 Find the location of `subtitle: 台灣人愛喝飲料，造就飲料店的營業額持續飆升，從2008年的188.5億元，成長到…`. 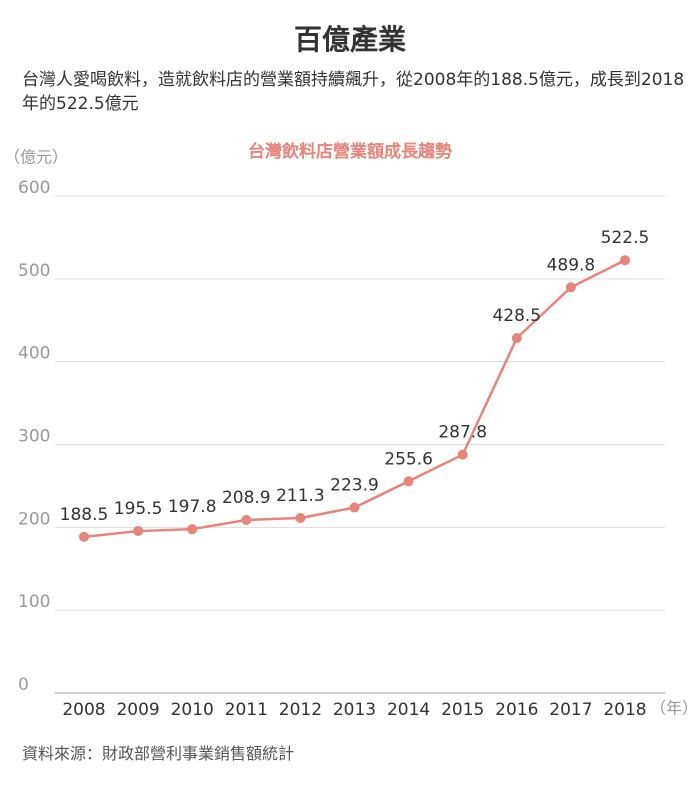

subtitle: 台灣人愛喝飲料，造就飲料店的營業額持續飆升，從2008年的188.5億元，成長到… is located at coordinates (353, 92).